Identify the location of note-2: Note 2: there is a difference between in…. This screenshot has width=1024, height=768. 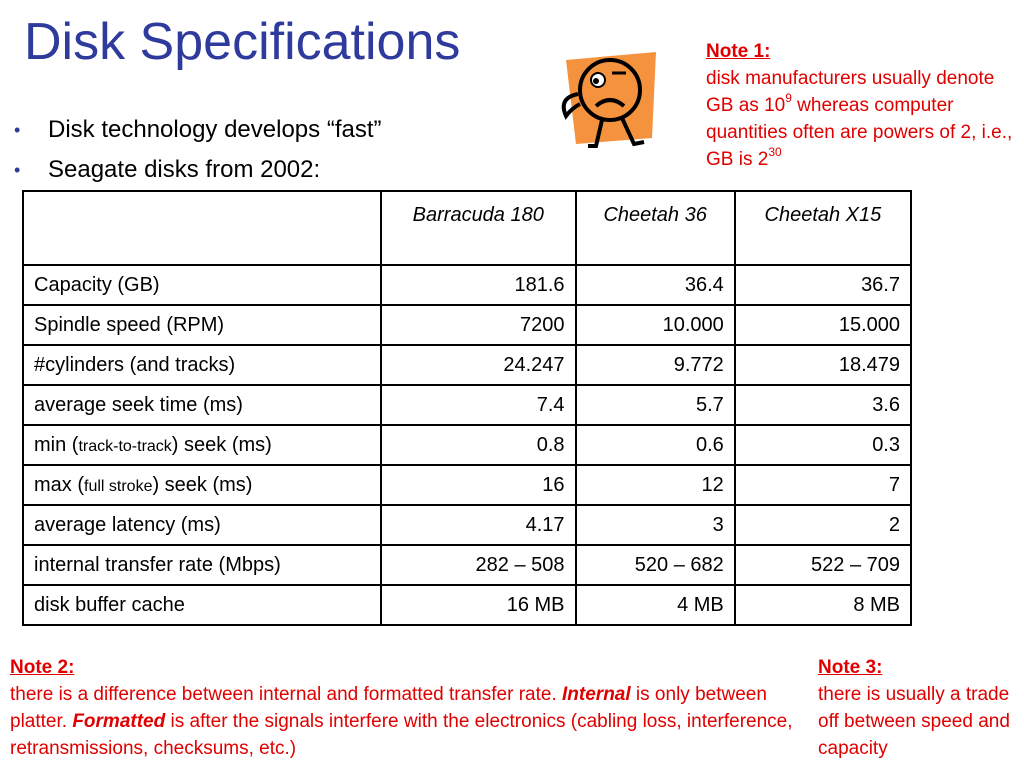
(405, 708).